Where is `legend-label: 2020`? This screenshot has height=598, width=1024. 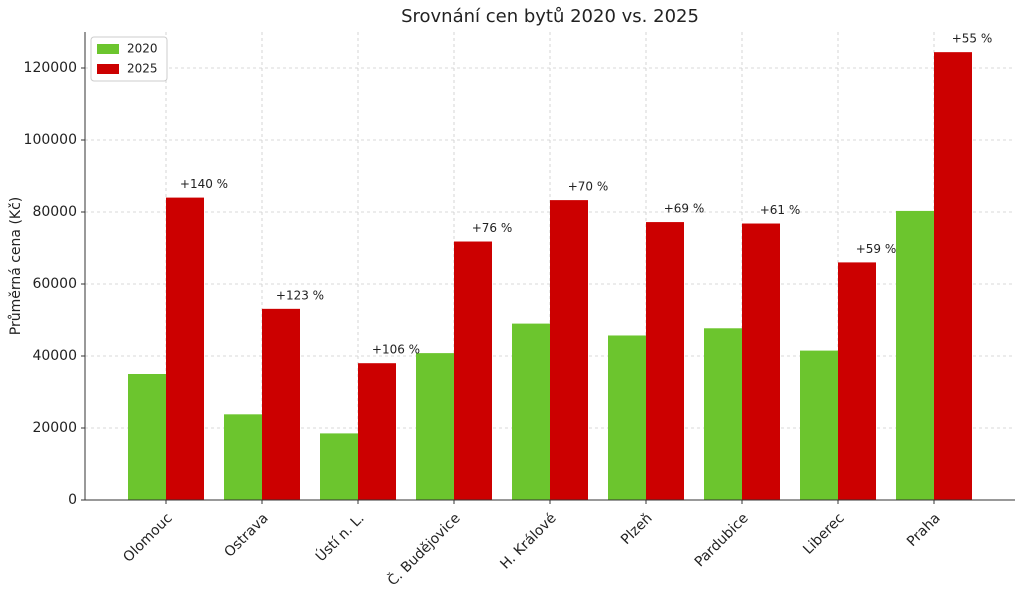
legend-label: 2020 is located at coordinates (142, 49).